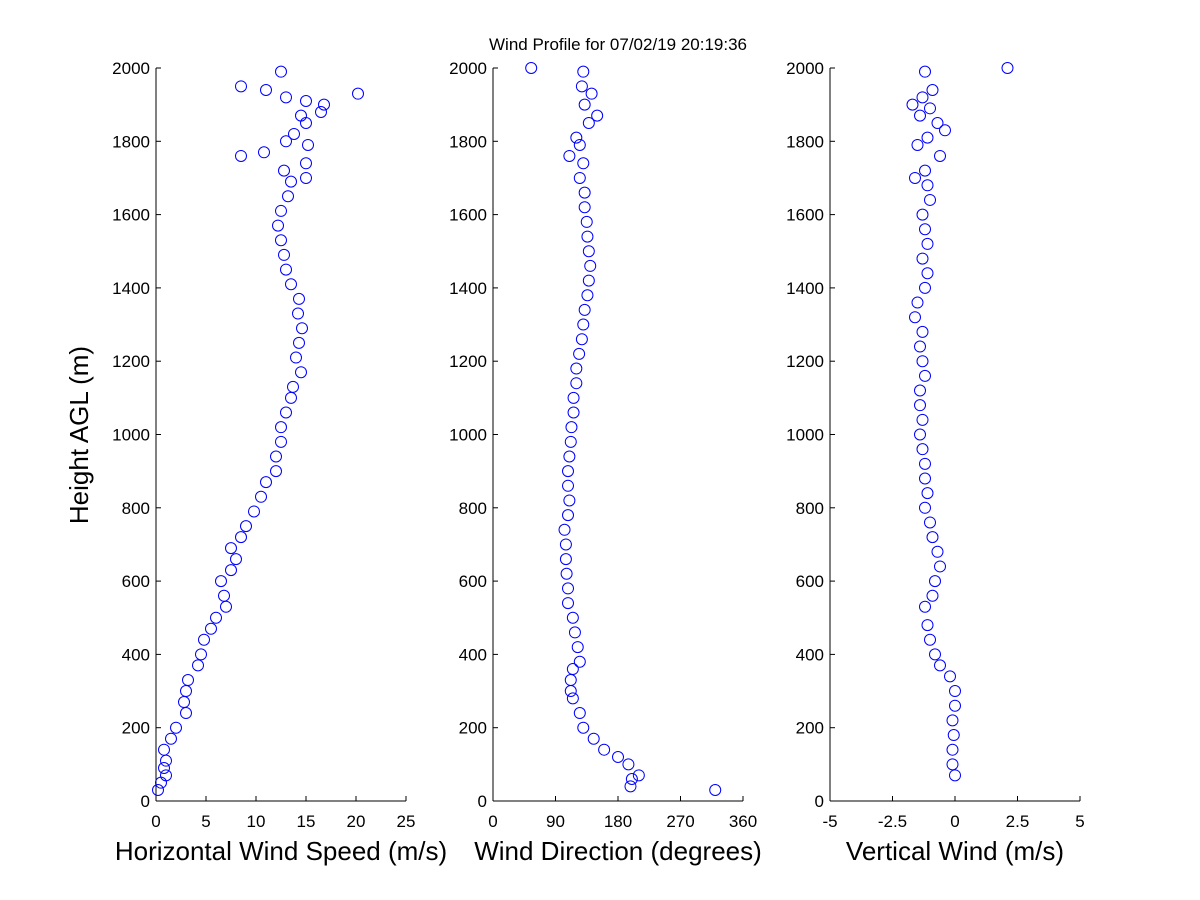 The height and width of the screenshot is (900, 1200). What do you see at coordinates (281, 851) in the screenshot?
I see `x-axis-label: Horizontal Wind Speed (m/s)` at bounding box center [281, 851].